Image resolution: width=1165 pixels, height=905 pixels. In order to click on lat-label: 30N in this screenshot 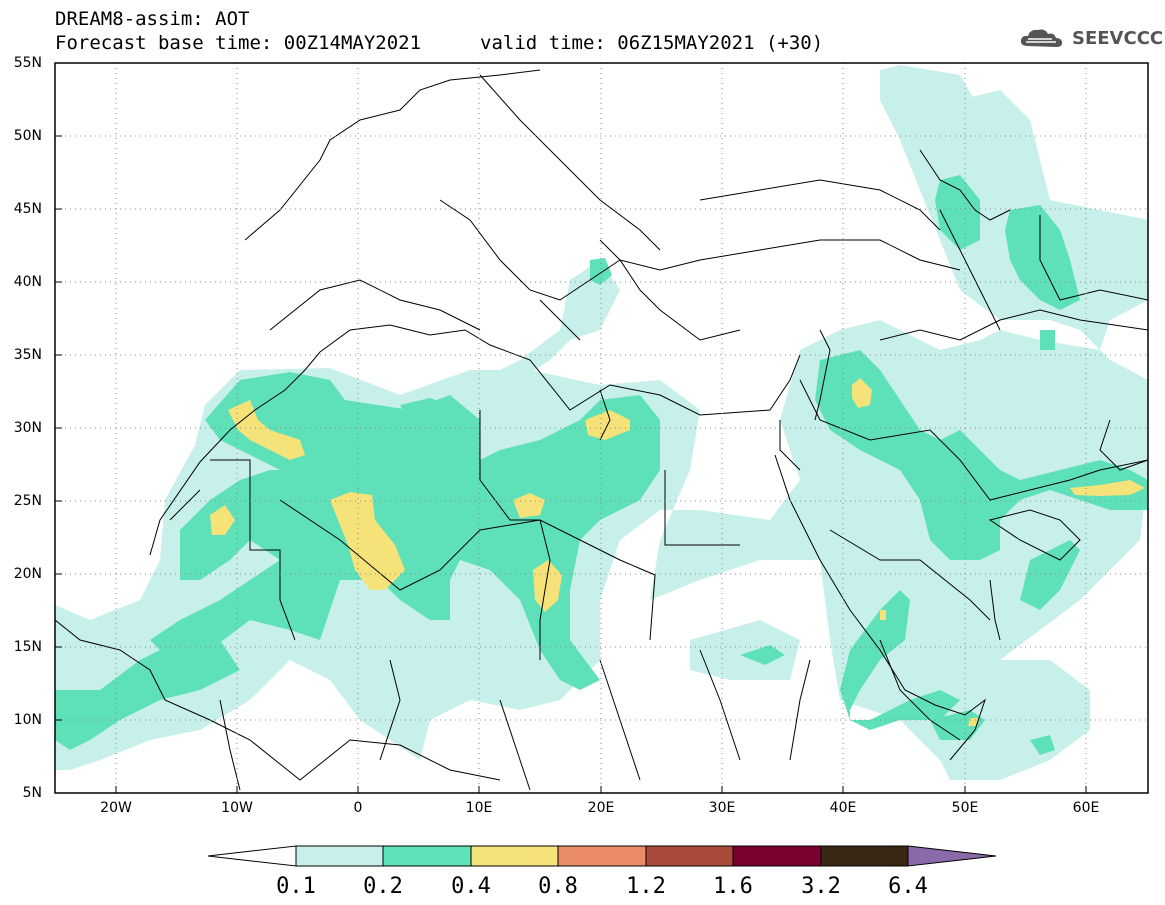, I will do `click(27, 428)`.